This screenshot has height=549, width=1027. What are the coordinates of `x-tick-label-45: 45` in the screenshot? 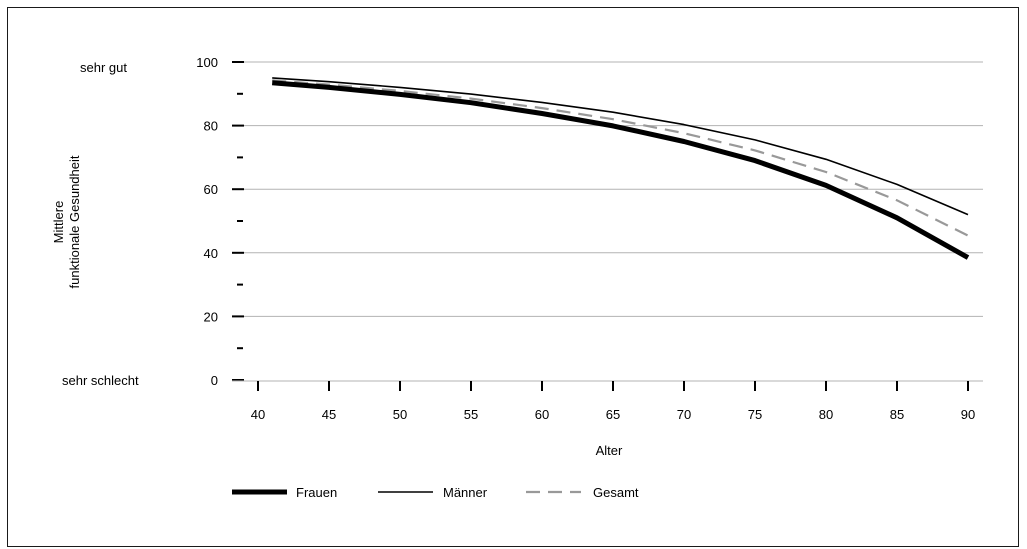 It's located at (329, 414).